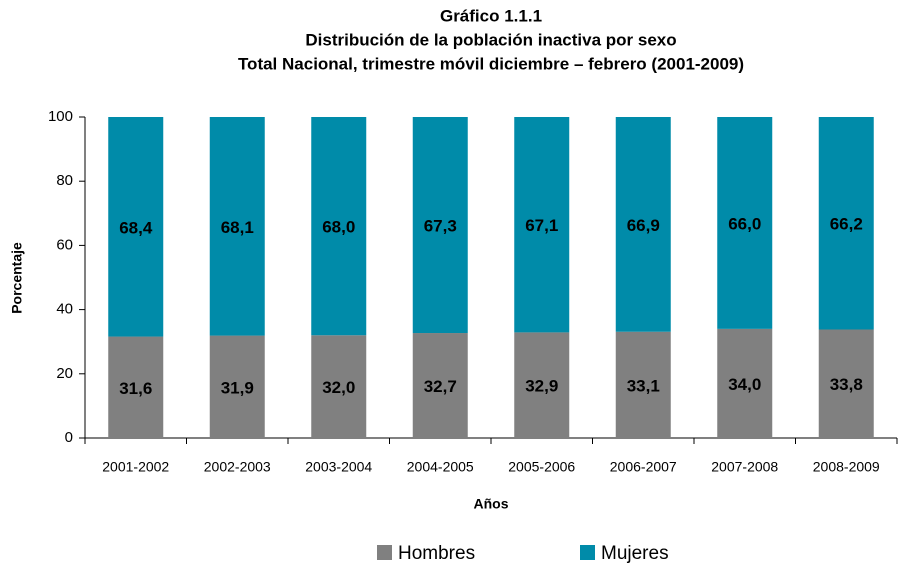  I want to click on chart-title: Gráfico 1.1.1, so click(491, 15).